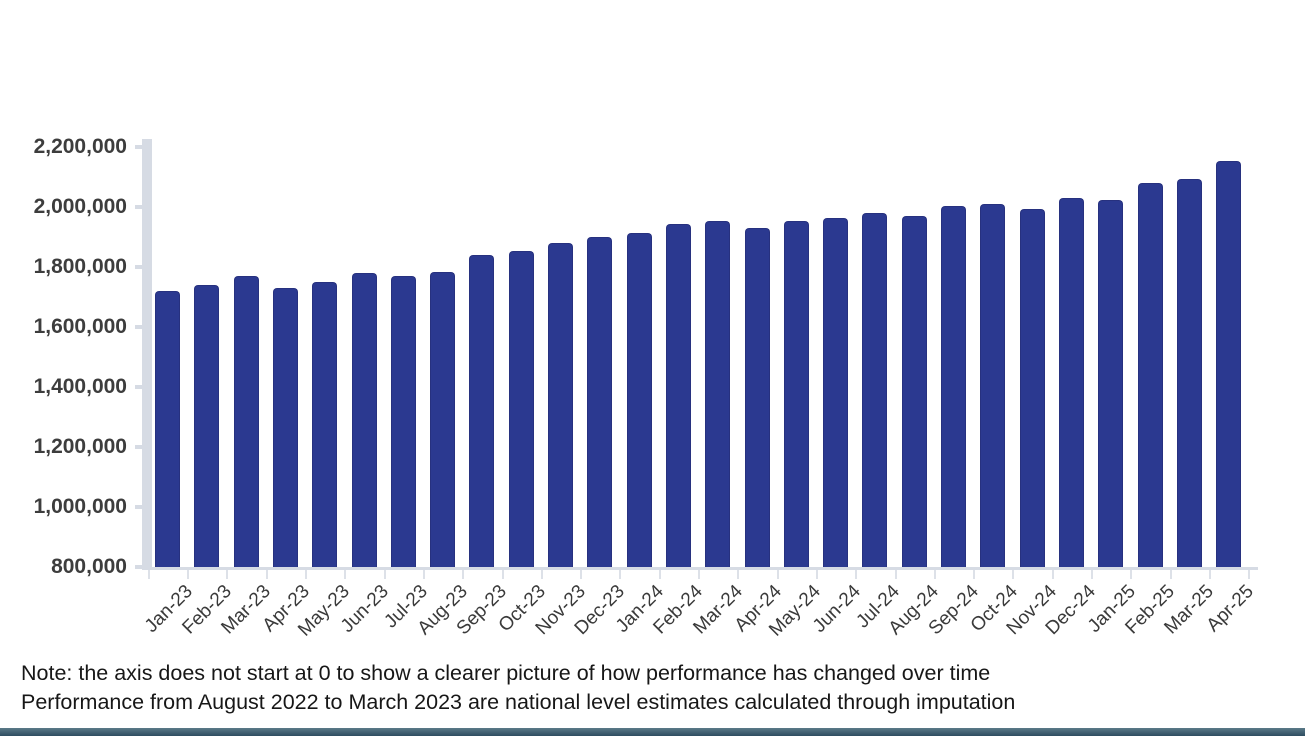  What do you see at coordinates (80, 146) in the screenshot?
I see `y-axis-tick-label: 2,200,000` at bounding box center [80, 146].